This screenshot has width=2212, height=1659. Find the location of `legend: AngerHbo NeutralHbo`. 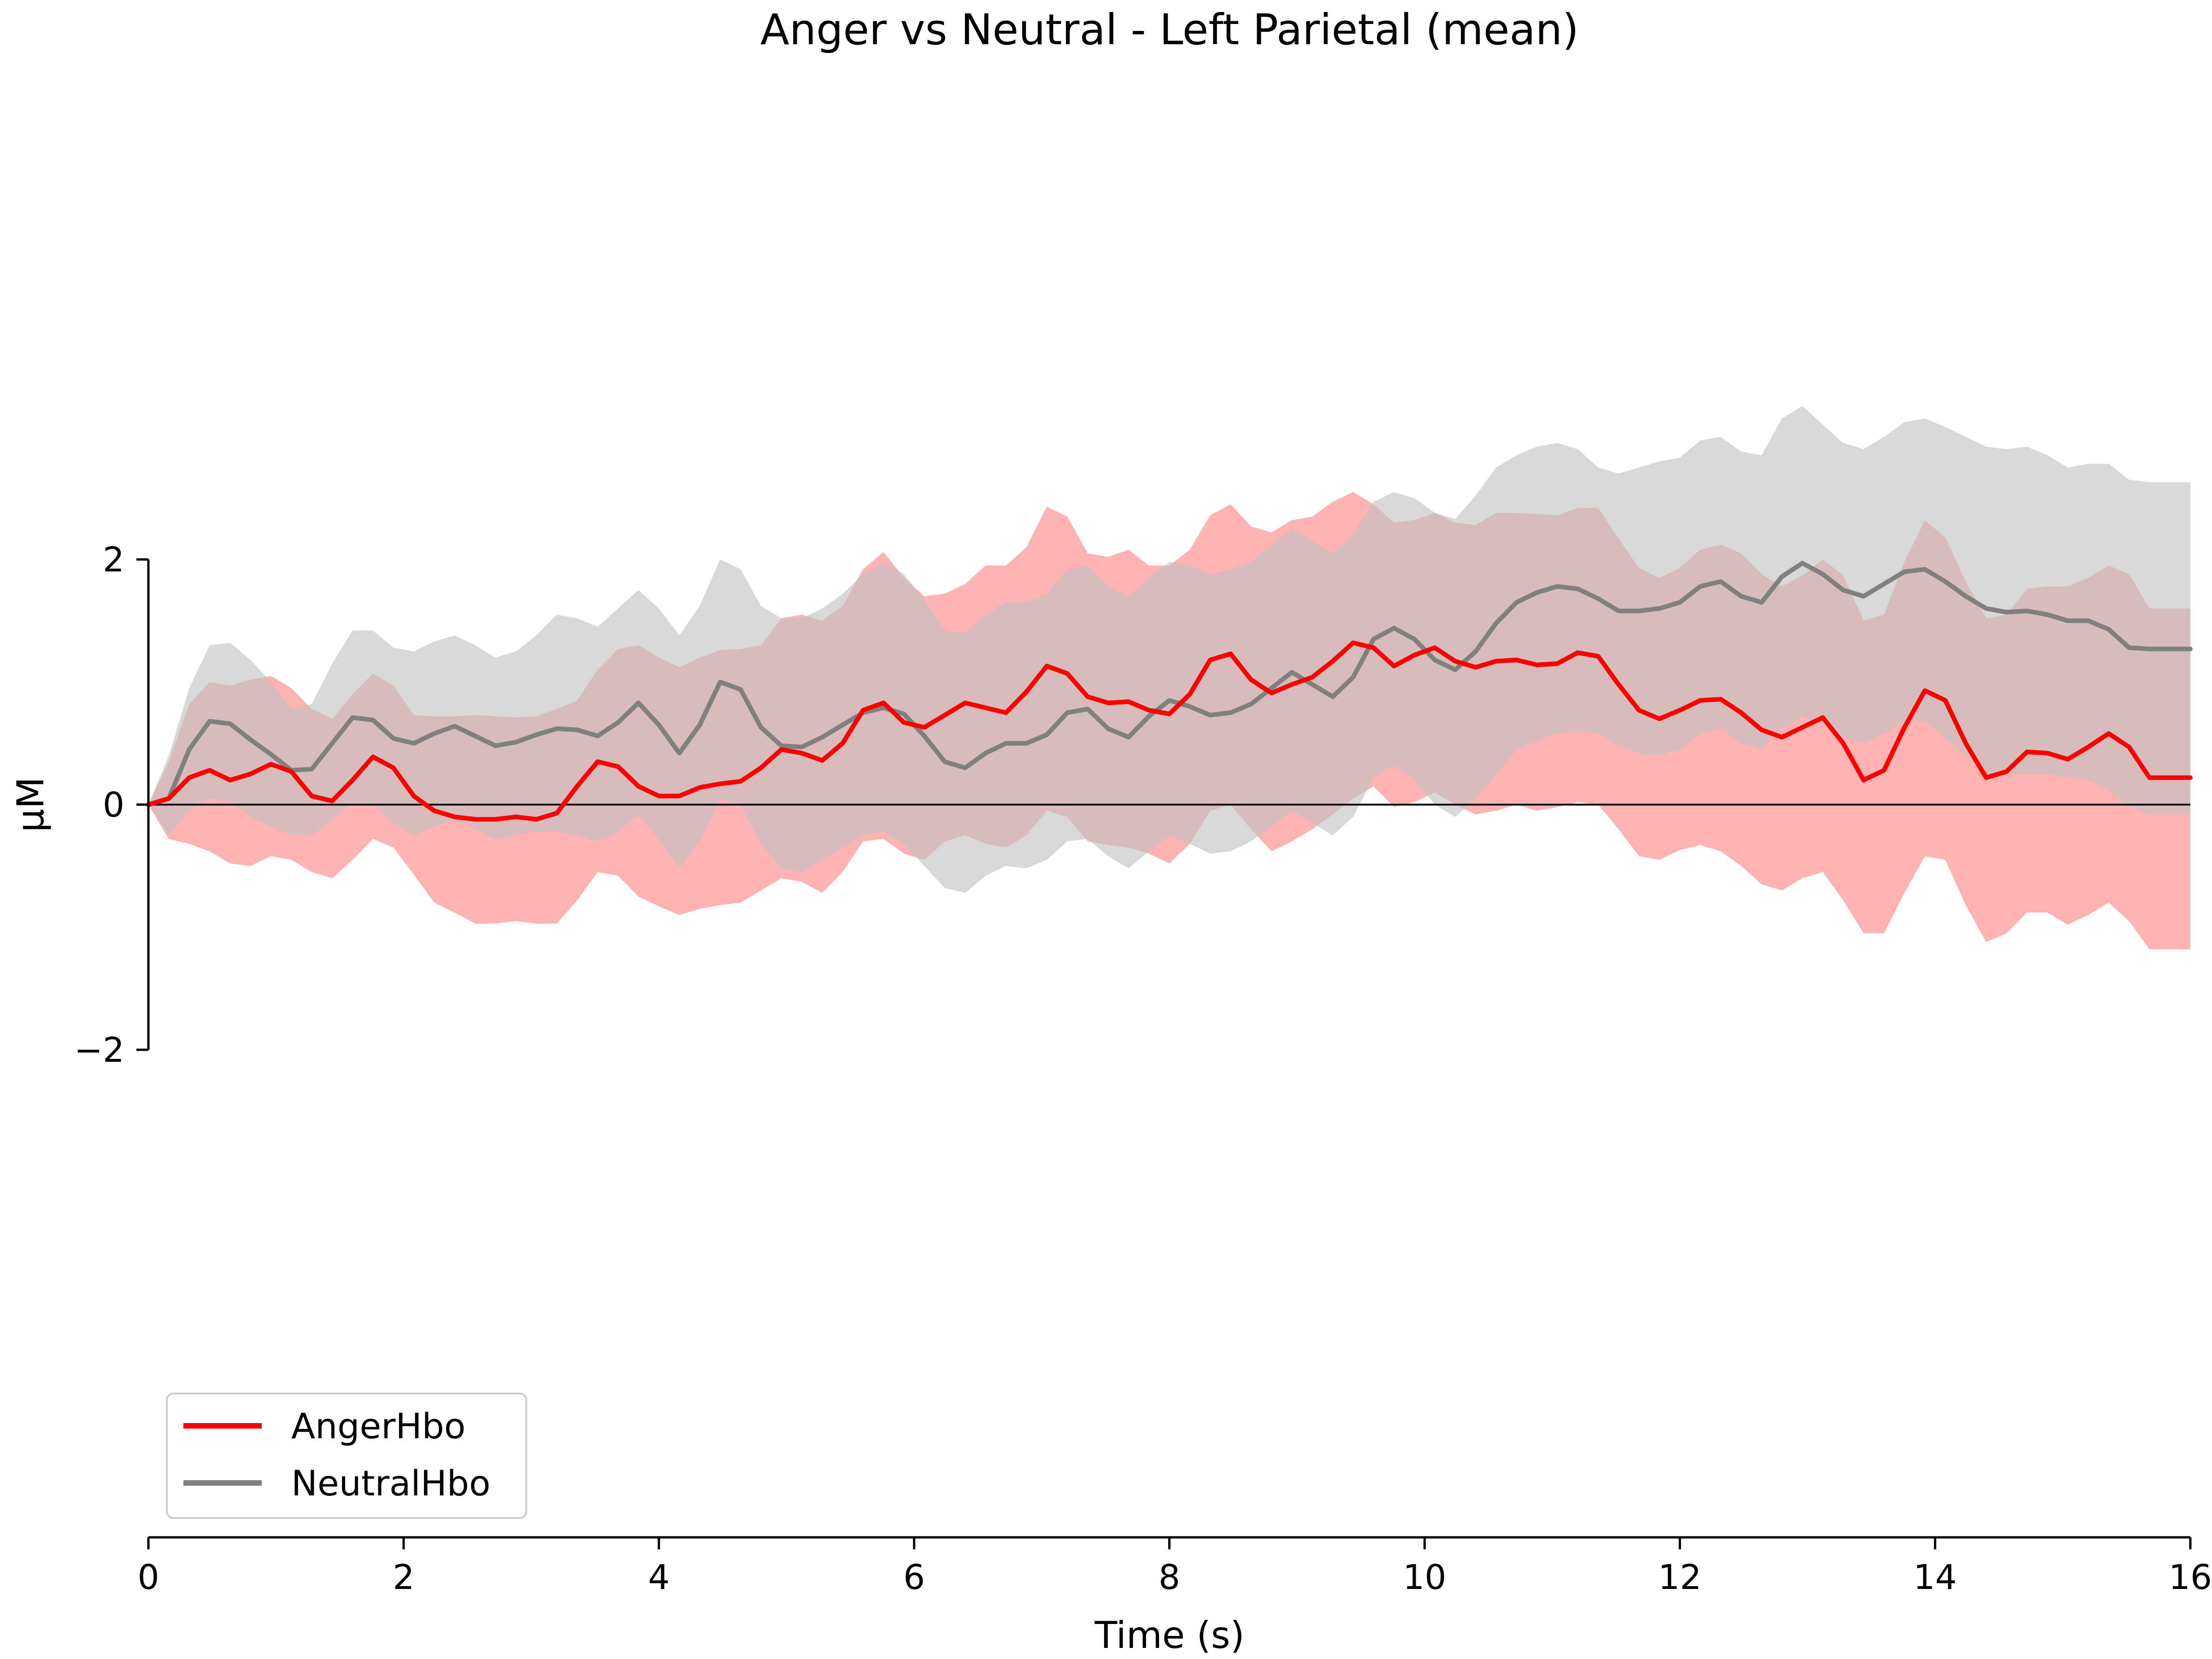

legend: AngerHbo NeutralHbo is located at coordinates (346, 1456).